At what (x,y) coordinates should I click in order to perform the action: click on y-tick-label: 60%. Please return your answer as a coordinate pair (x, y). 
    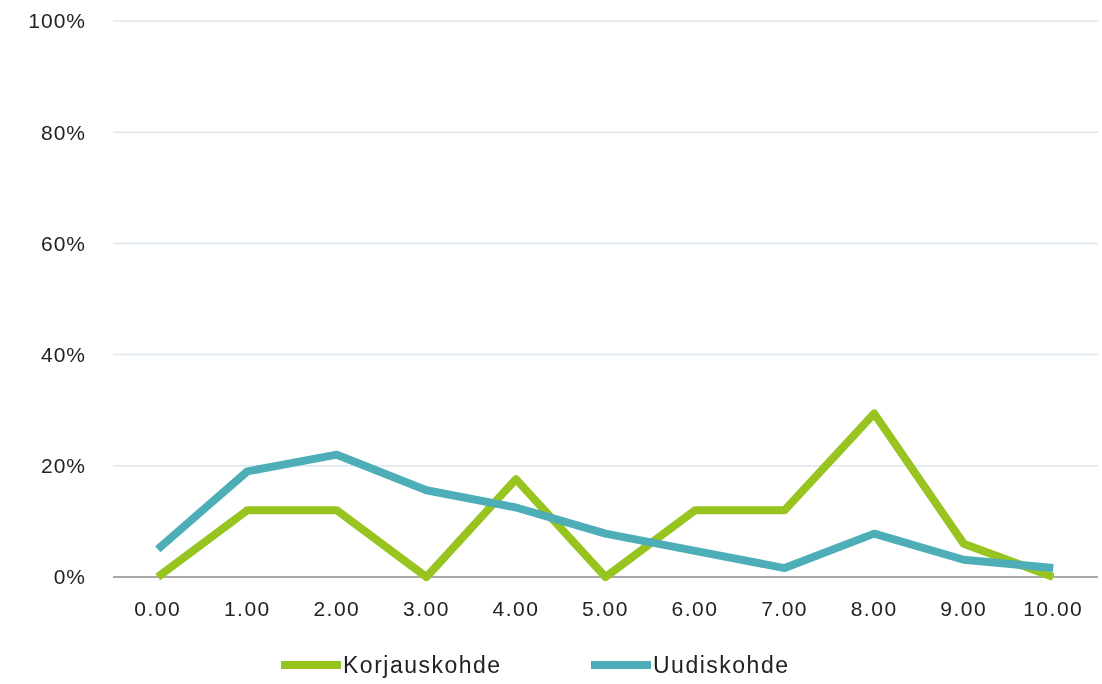
    Looking at the image, I should click on (63, 243).